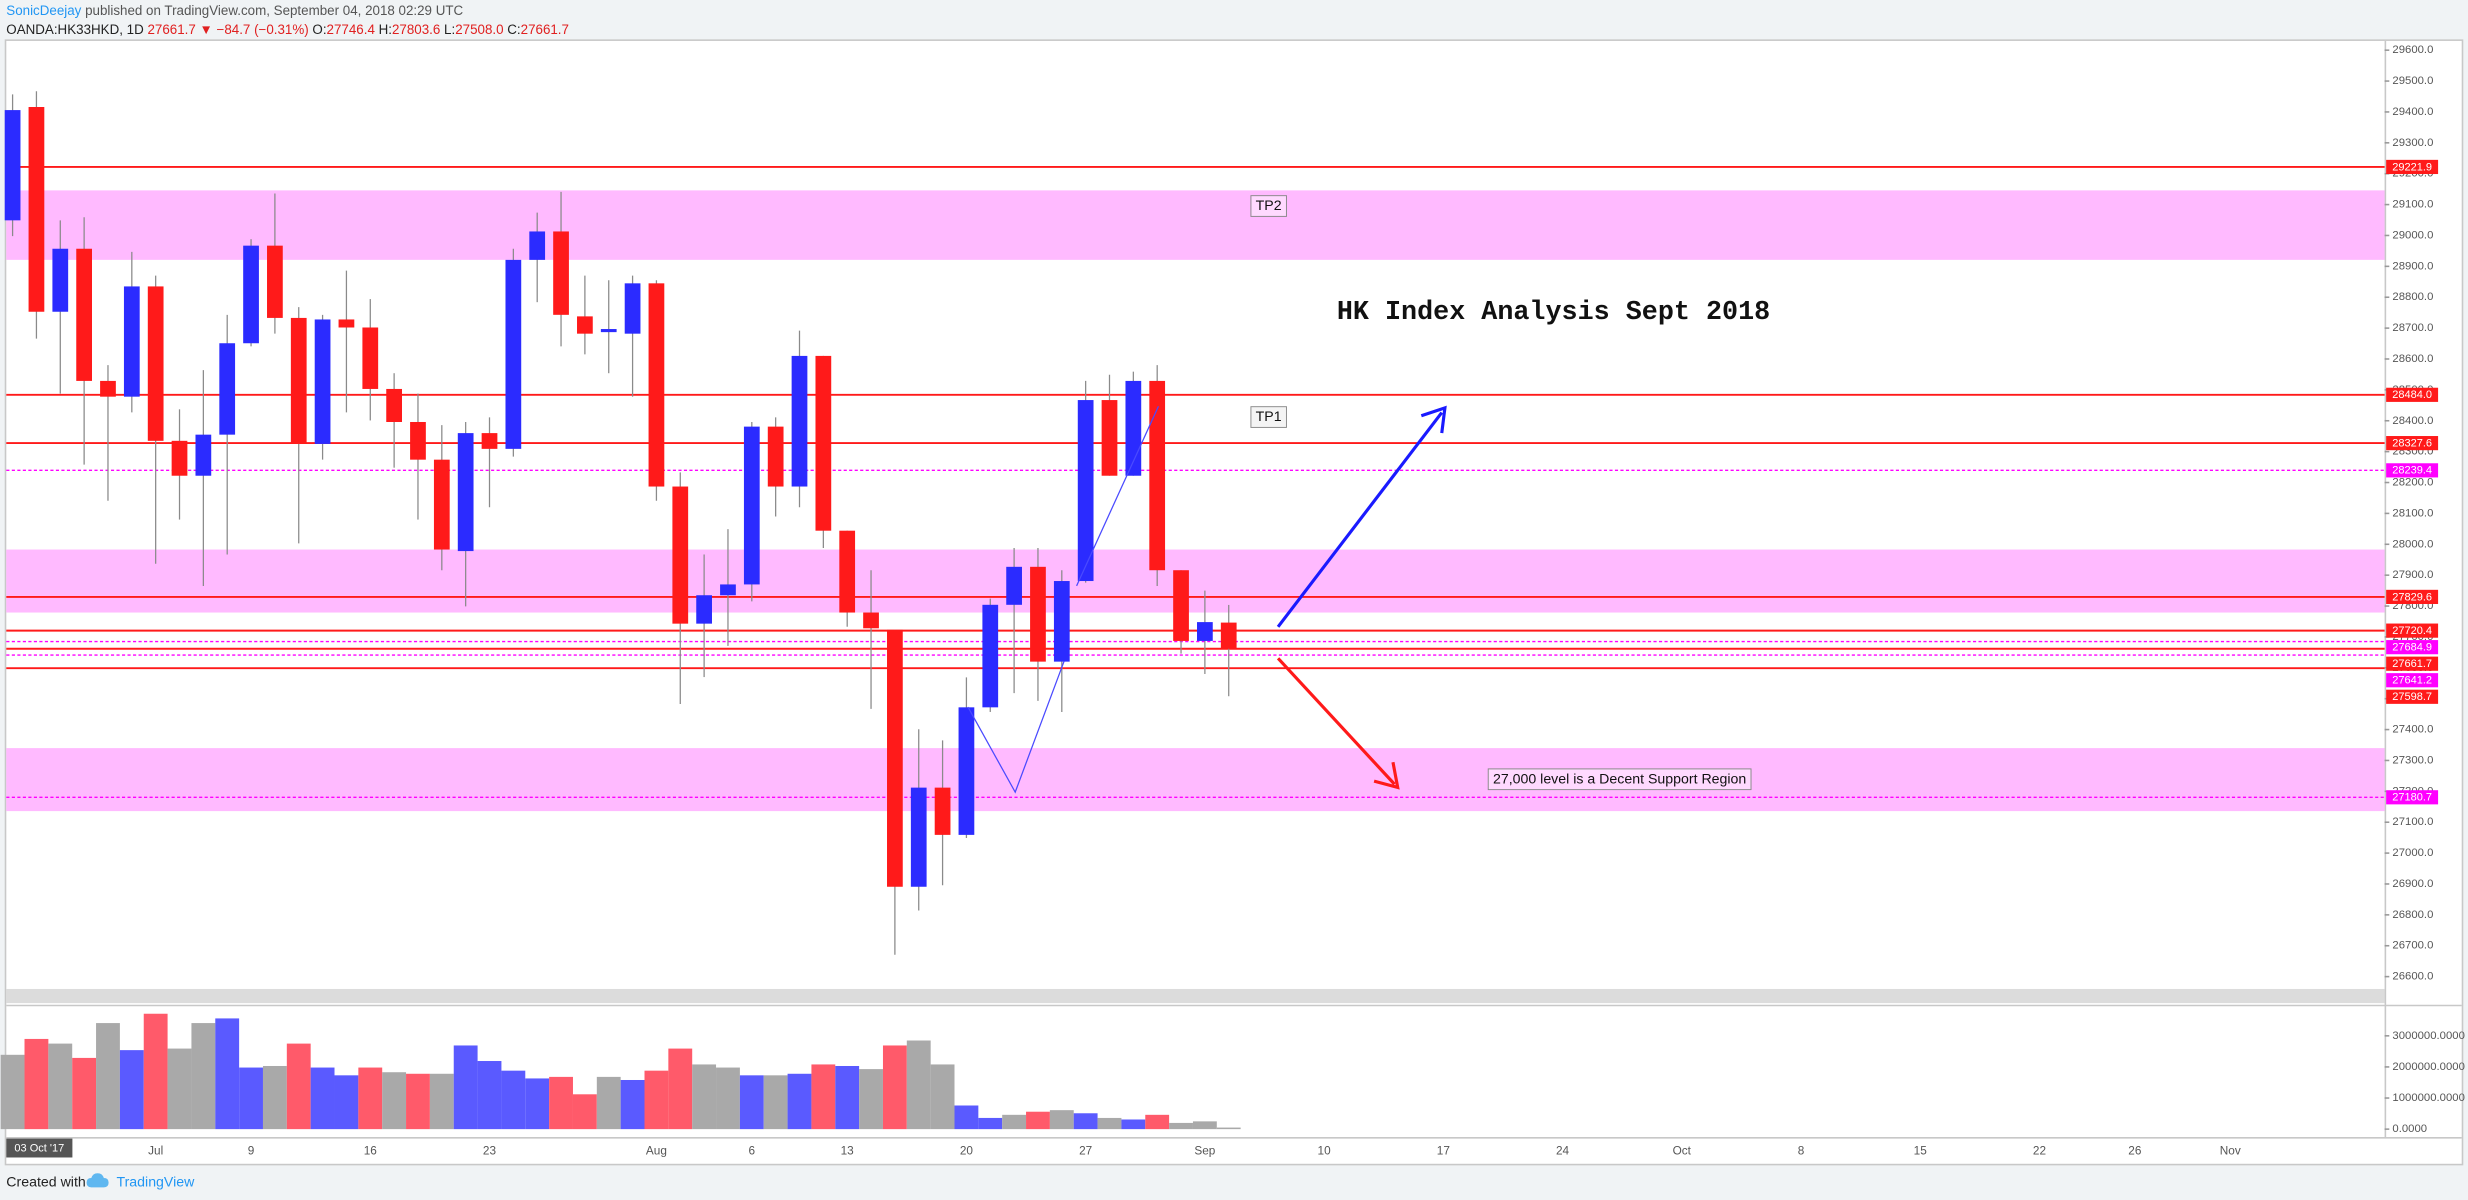  I want to click on created-with: Created with, so click(45, 1182).